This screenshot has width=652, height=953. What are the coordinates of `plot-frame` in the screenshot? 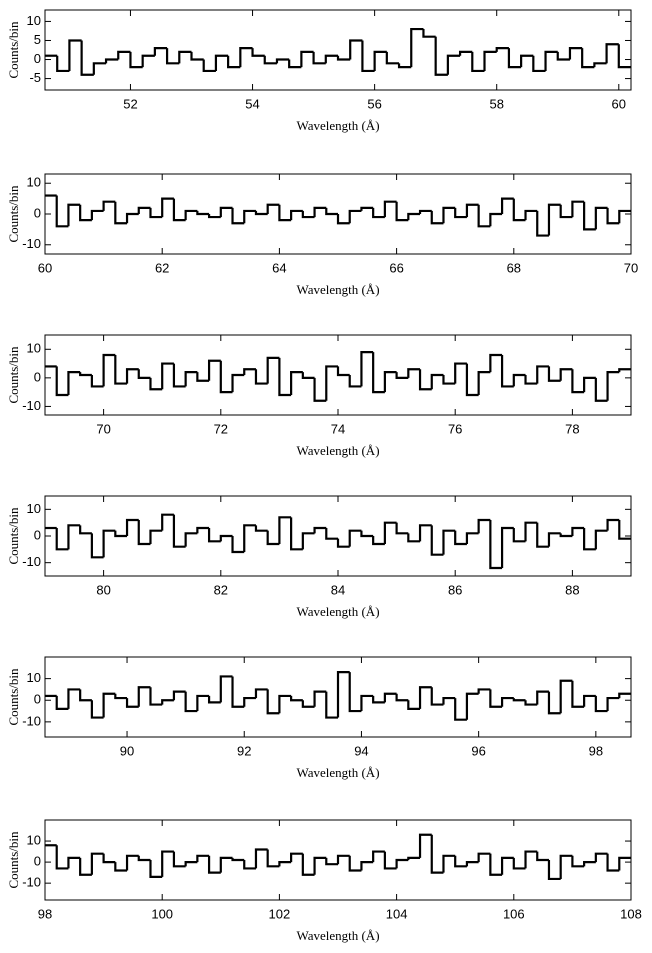 It's located at (338, 860).